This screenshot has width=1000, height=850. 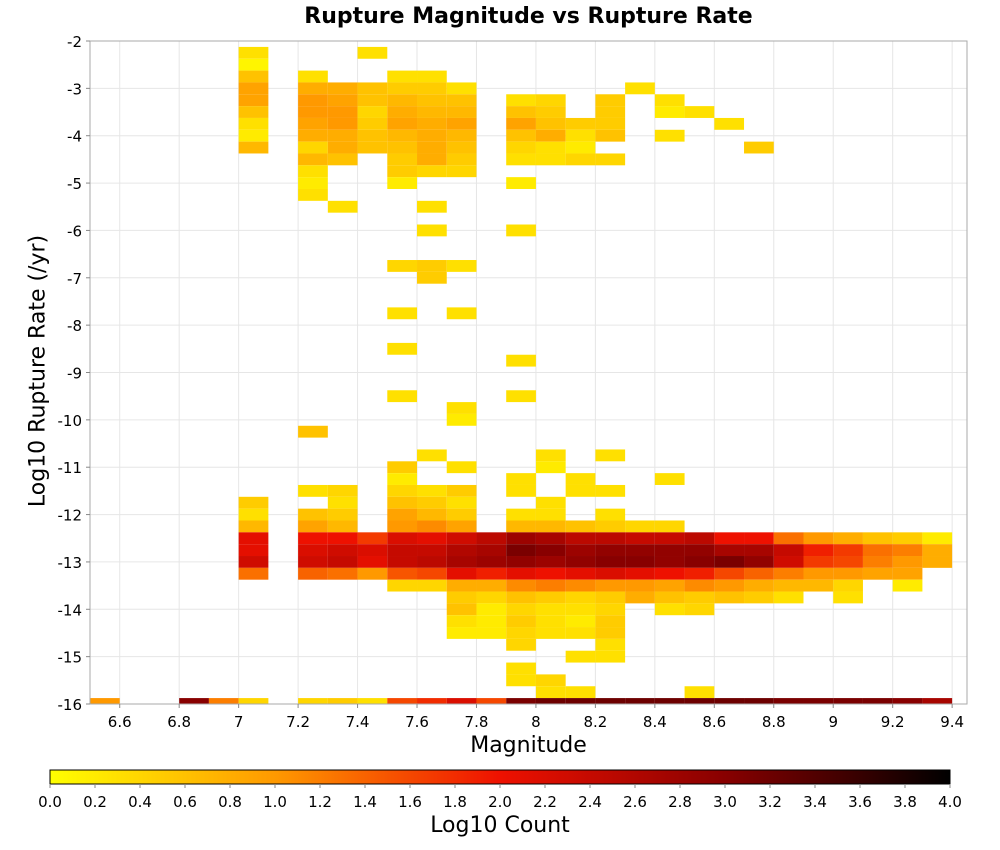 What do you see at coordinates (528, 16) in the screenshot?
I see `chart-title: Rupture Magnitude vs Rupture Rate` at bounding box center [528, 16].